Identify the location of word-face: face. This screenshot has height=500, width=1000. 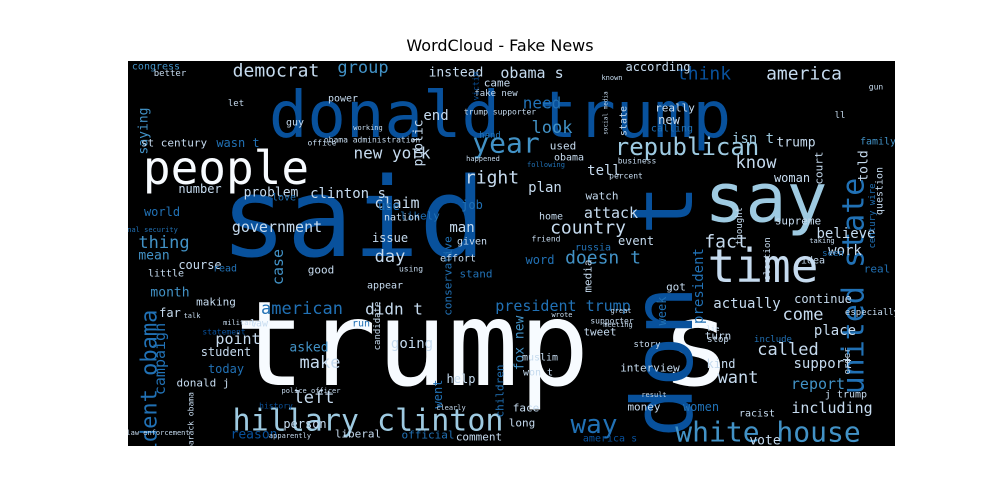
(526, 408).